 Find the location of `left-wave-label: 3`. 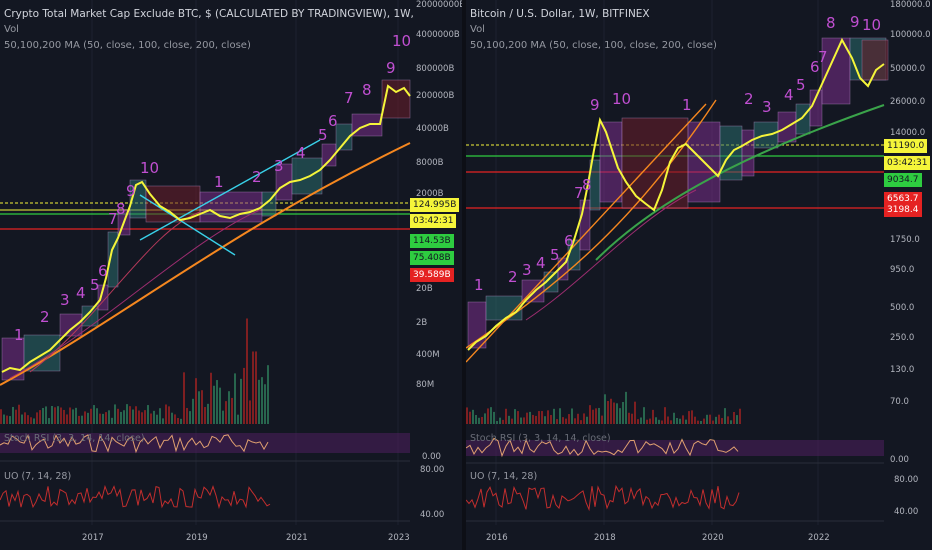

left-wave-label: 3 is located at coordinates (65, 300).